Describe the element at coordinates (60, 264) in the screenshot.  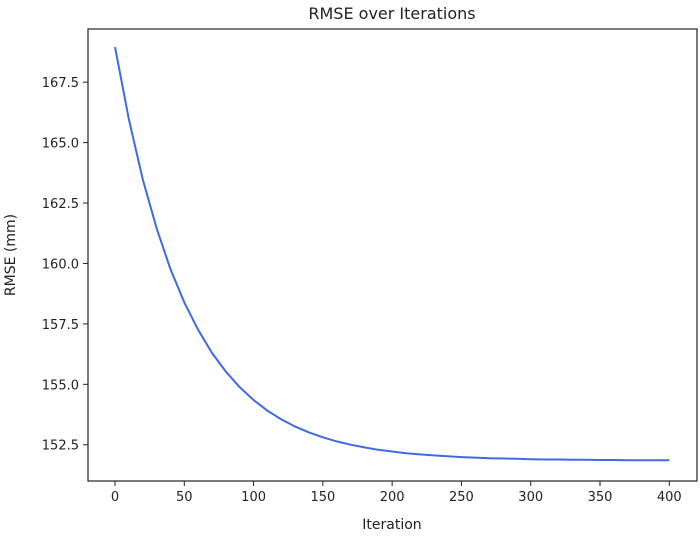
I see `y-tick-label: 160.0` at that location.